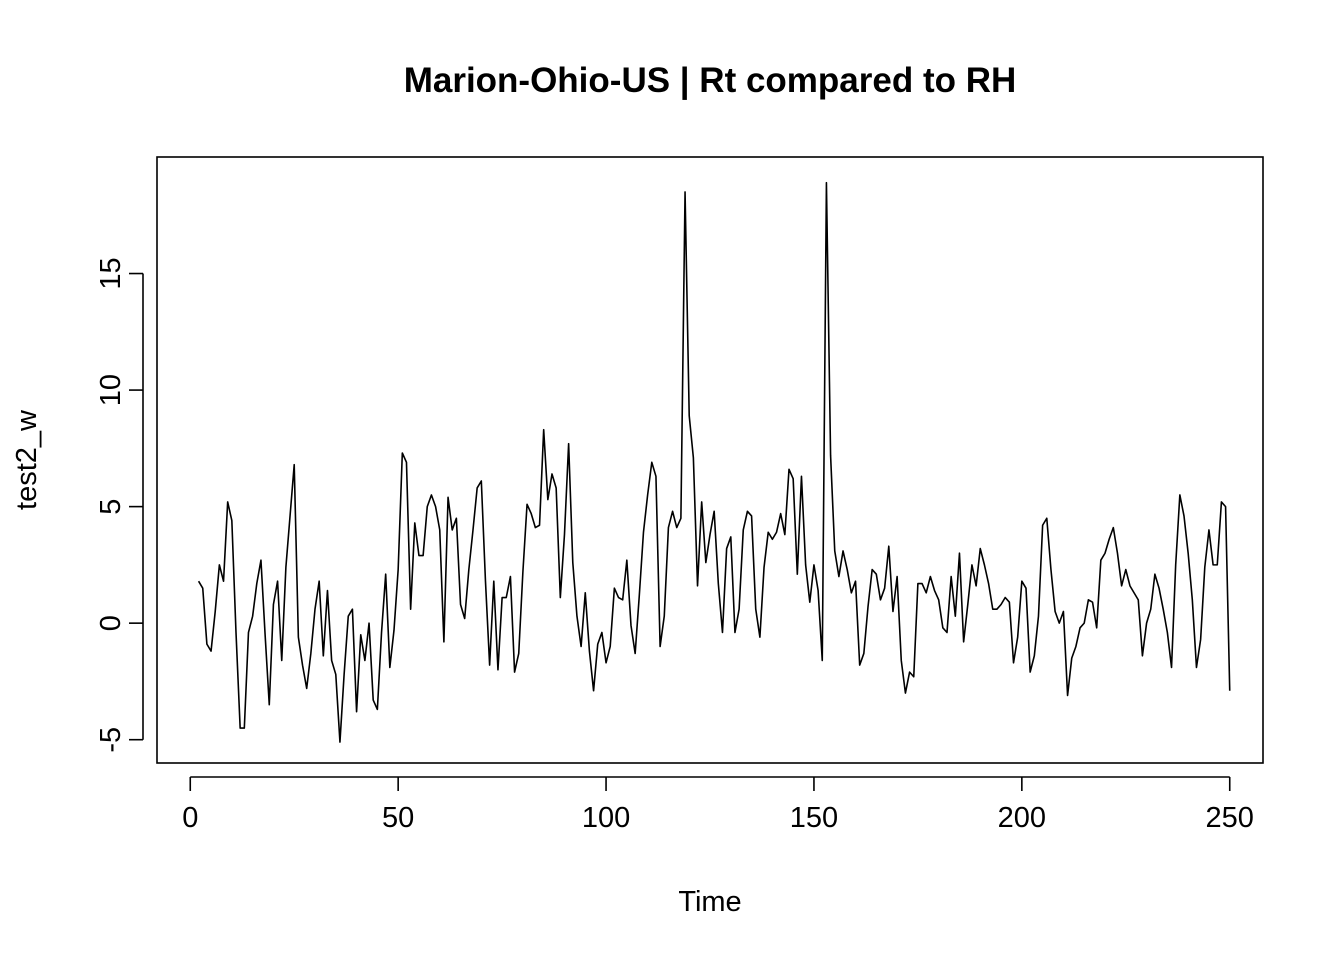 This screenshot has width=1344, height=960. Describe the element at coordinates (27, 459) in the screenshot. I see `y-axis-label: test2_w` at that location.